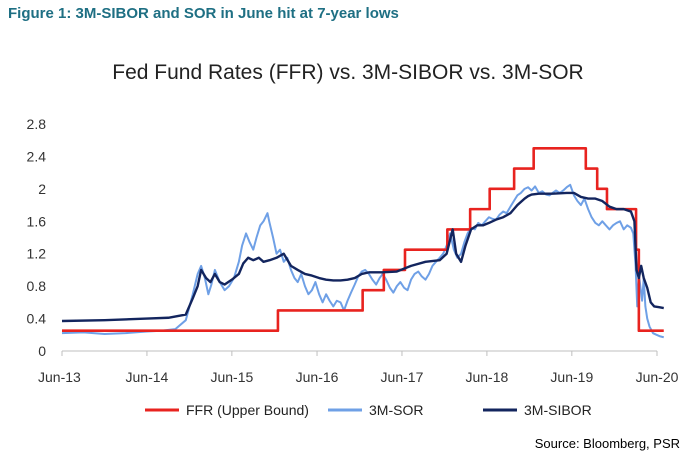  What do you see at coordinates (147, 377) in the screenshot?
I see `x-tick-label: Jun-14` at bounding box center [147, 377].